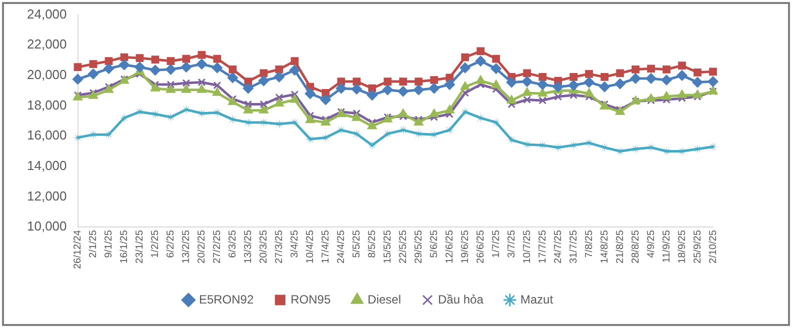 This screenshot has height=328, width=792. What do you see at coordinates (512, 244) in the screenshot?
I see `x-tick-label: 3/7/25` at bounding box center [512, 244].